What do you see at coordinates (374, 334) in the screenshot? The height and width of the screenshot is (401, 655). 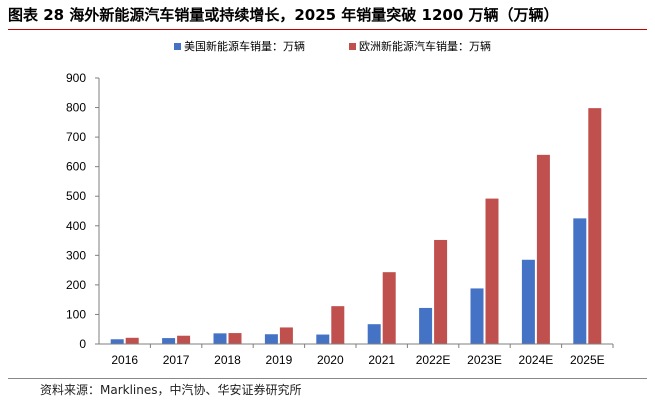 I see `bar-us-2021` at bounding box center [374, 334].